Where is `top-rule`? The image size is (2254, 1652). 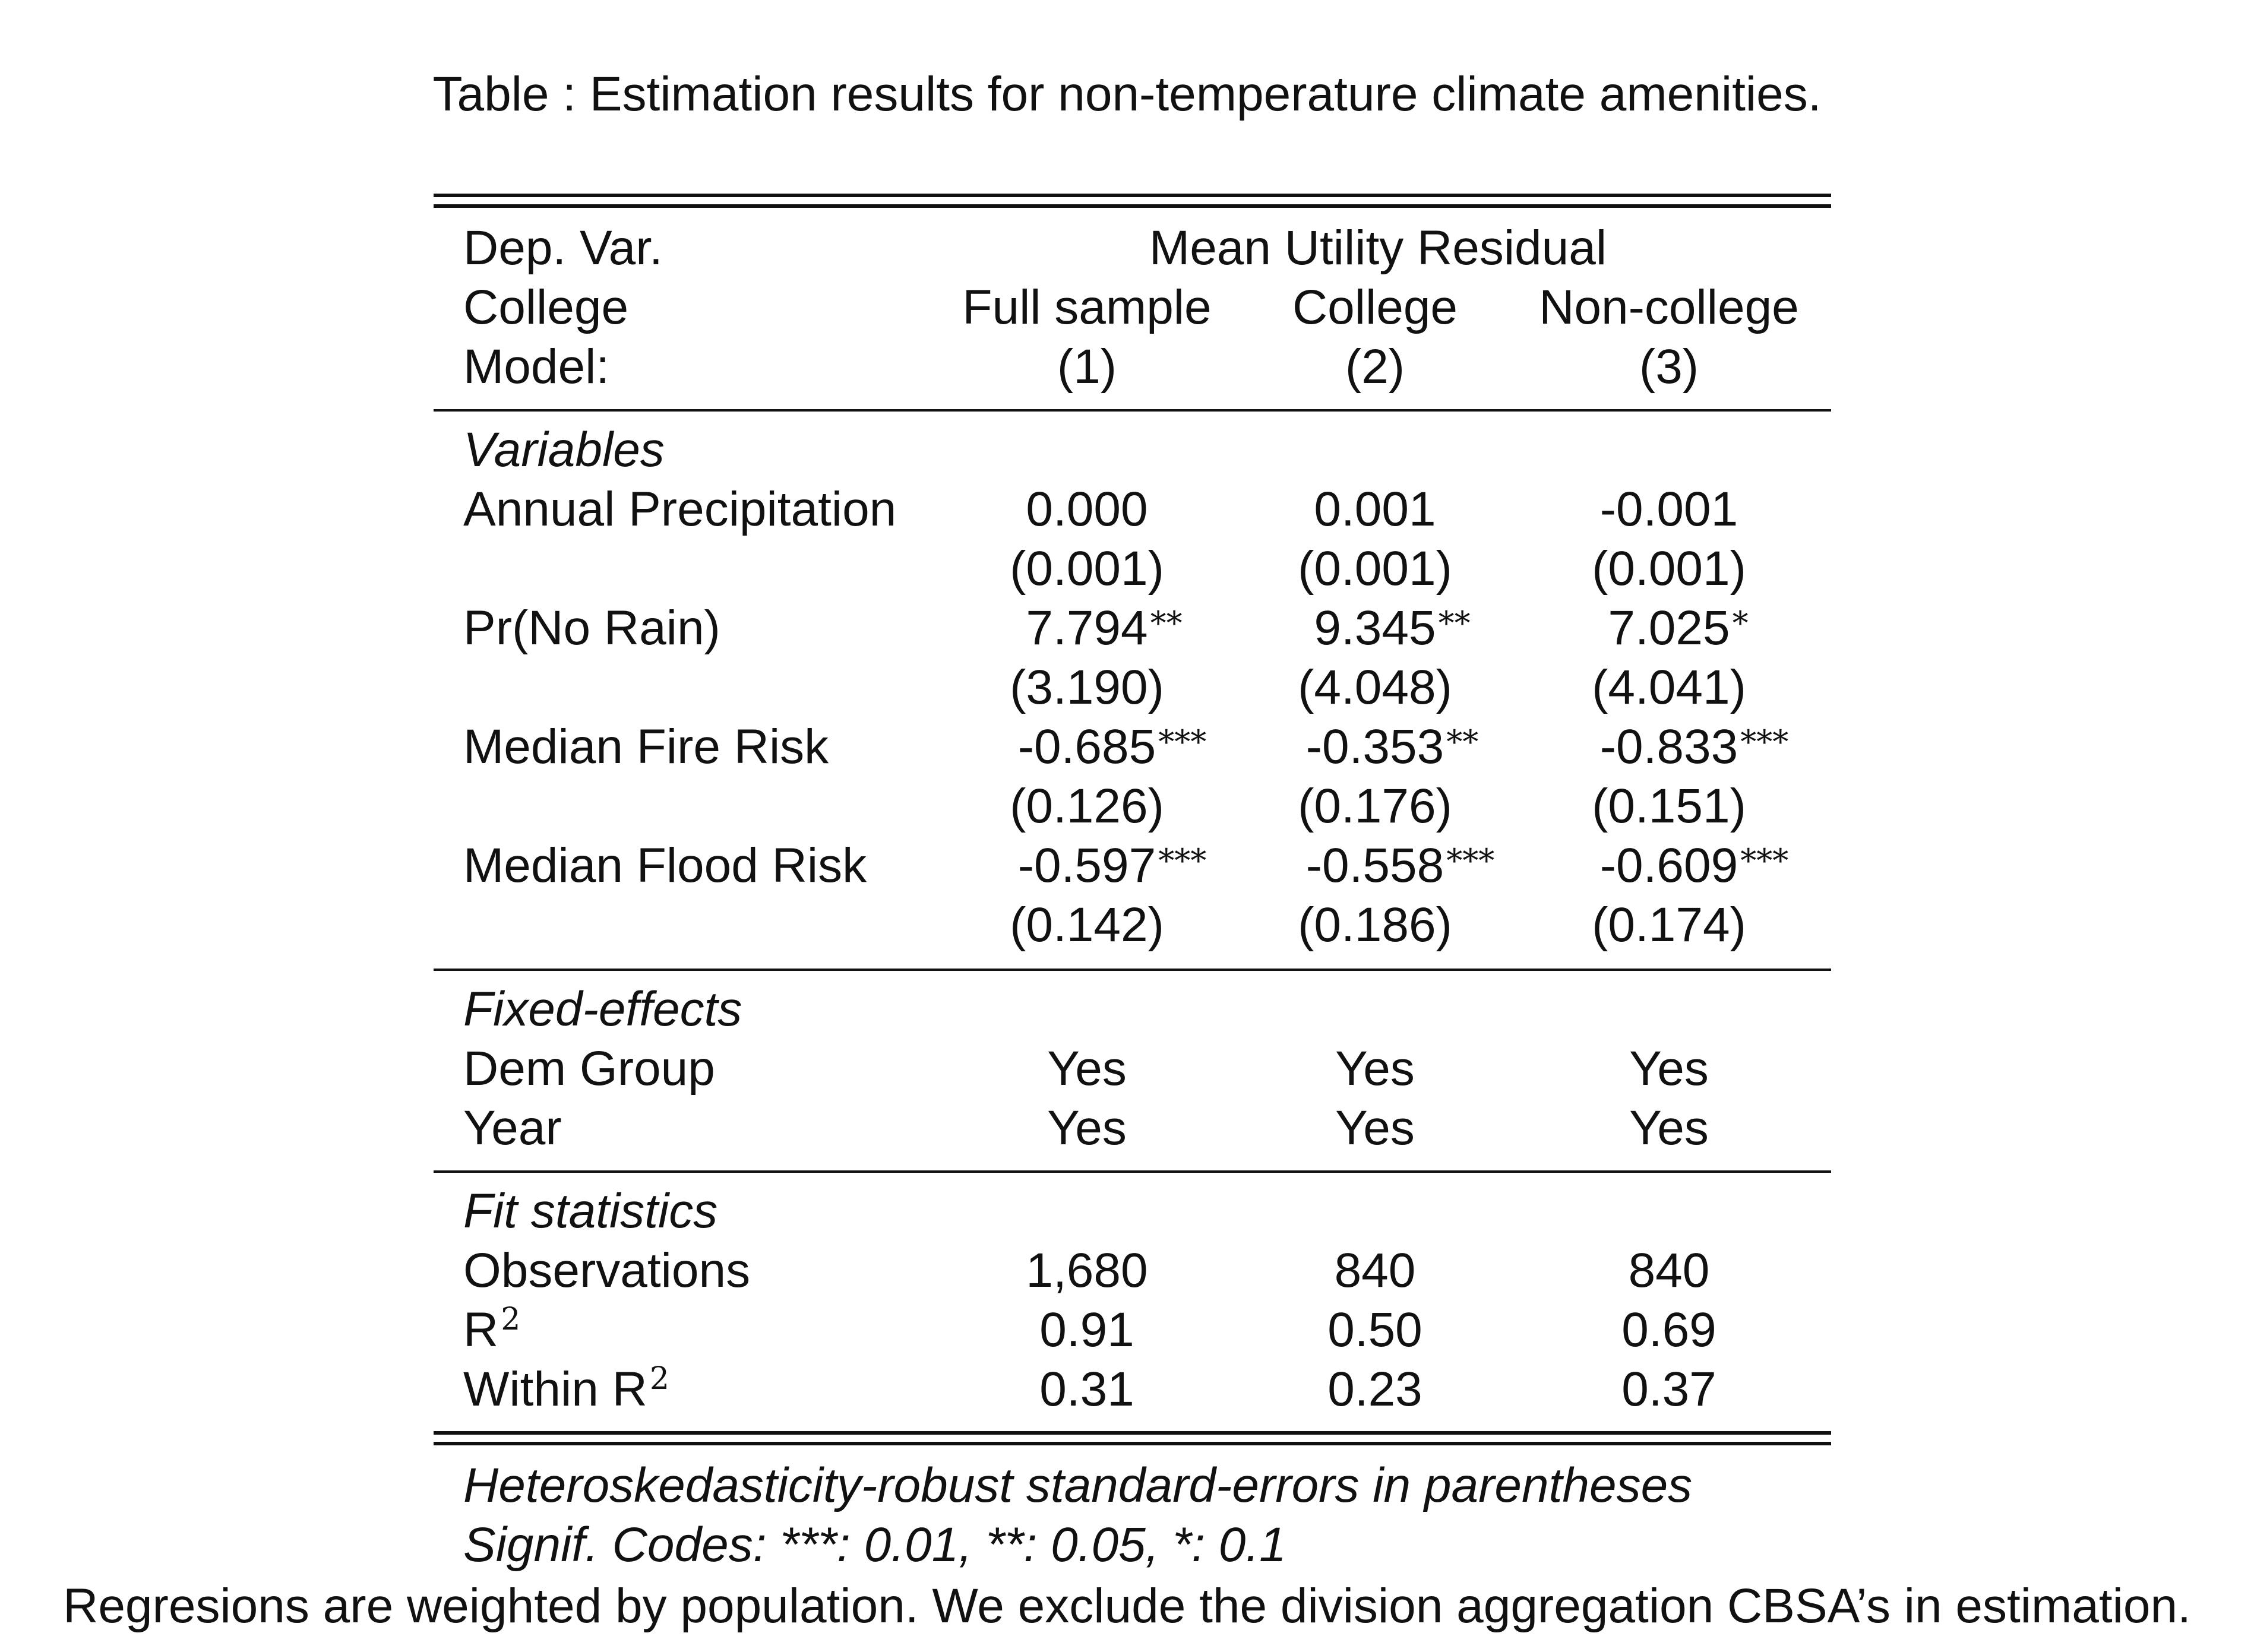
top-rule is located at coordinates (1132, 195).